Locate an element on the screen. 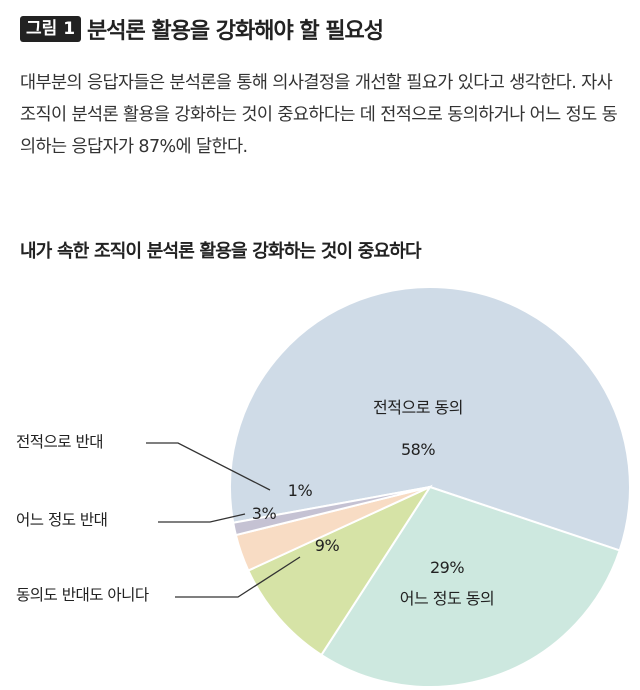  figure-header: 그림 1 분석론 활용을 강화해야 할 필요성 is located at coordinates (202, 29).